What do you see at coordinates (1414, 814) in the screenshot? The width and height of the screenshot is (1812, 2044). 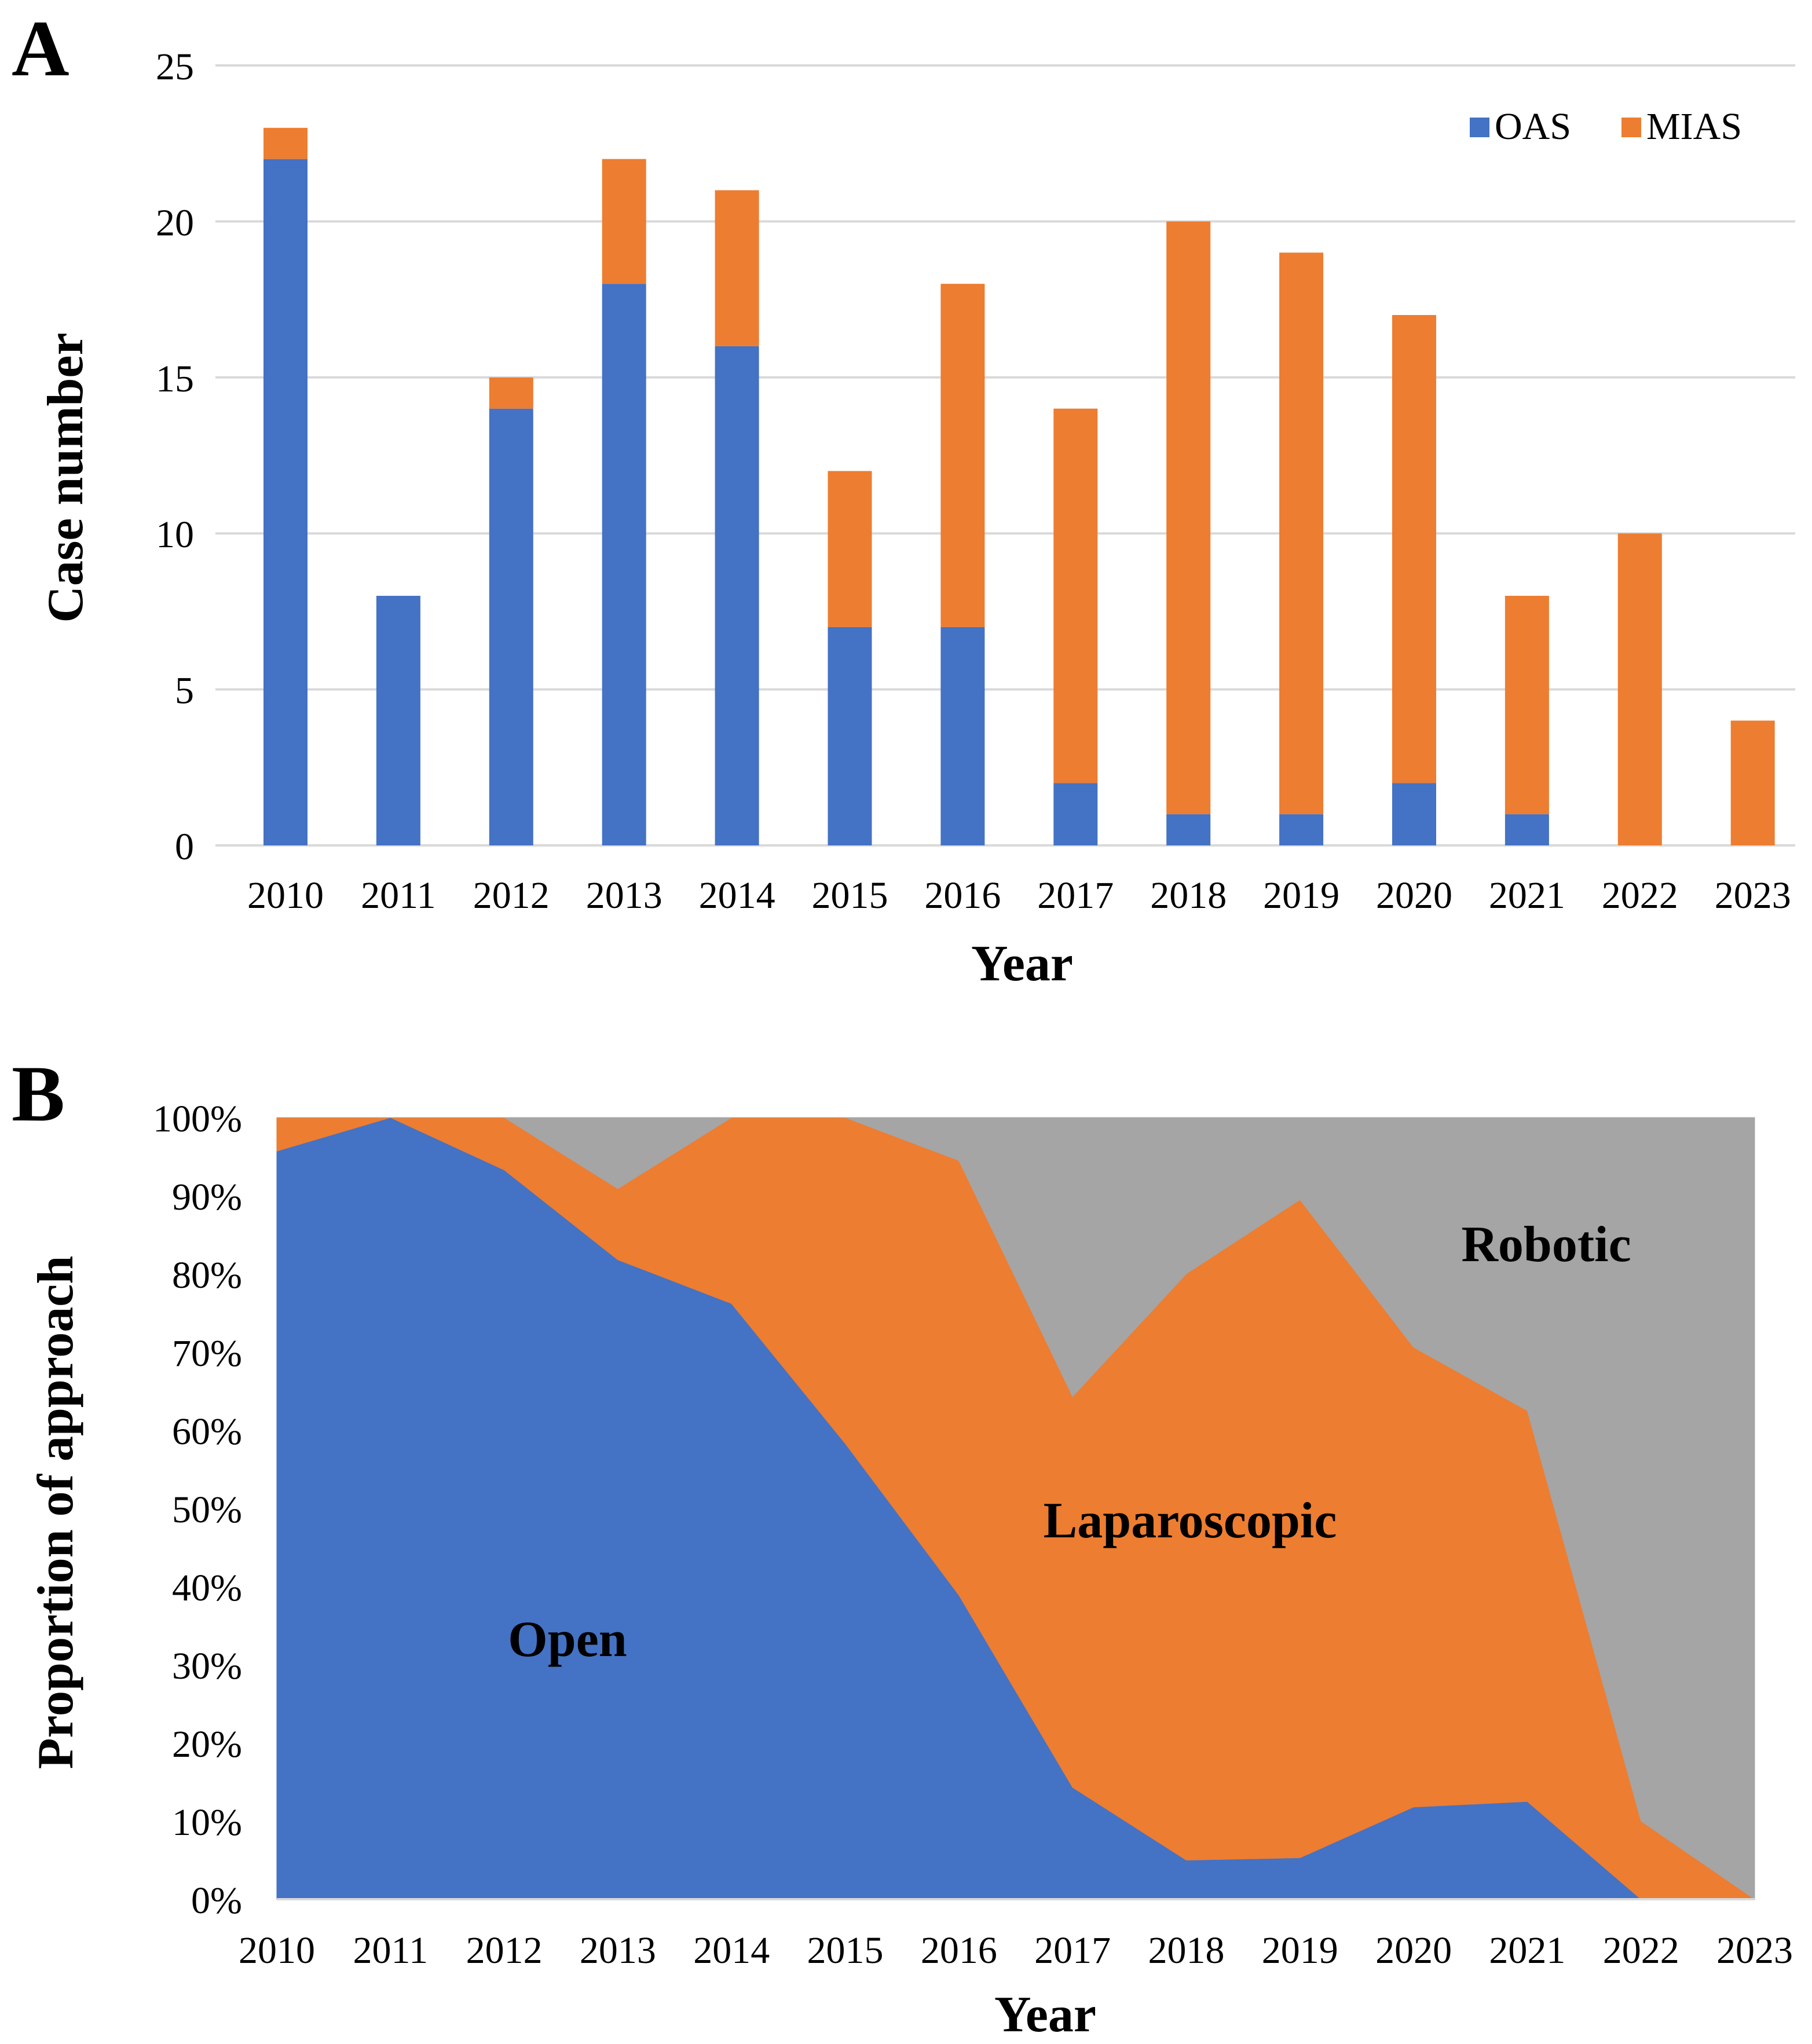 I see `bar-oas-2020` at bounding box center [1414, 814].